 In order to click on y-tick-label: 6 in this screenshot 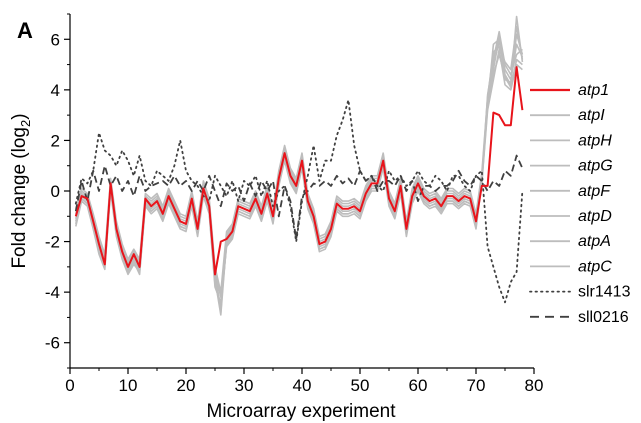, I will do `click(55, 39)`.